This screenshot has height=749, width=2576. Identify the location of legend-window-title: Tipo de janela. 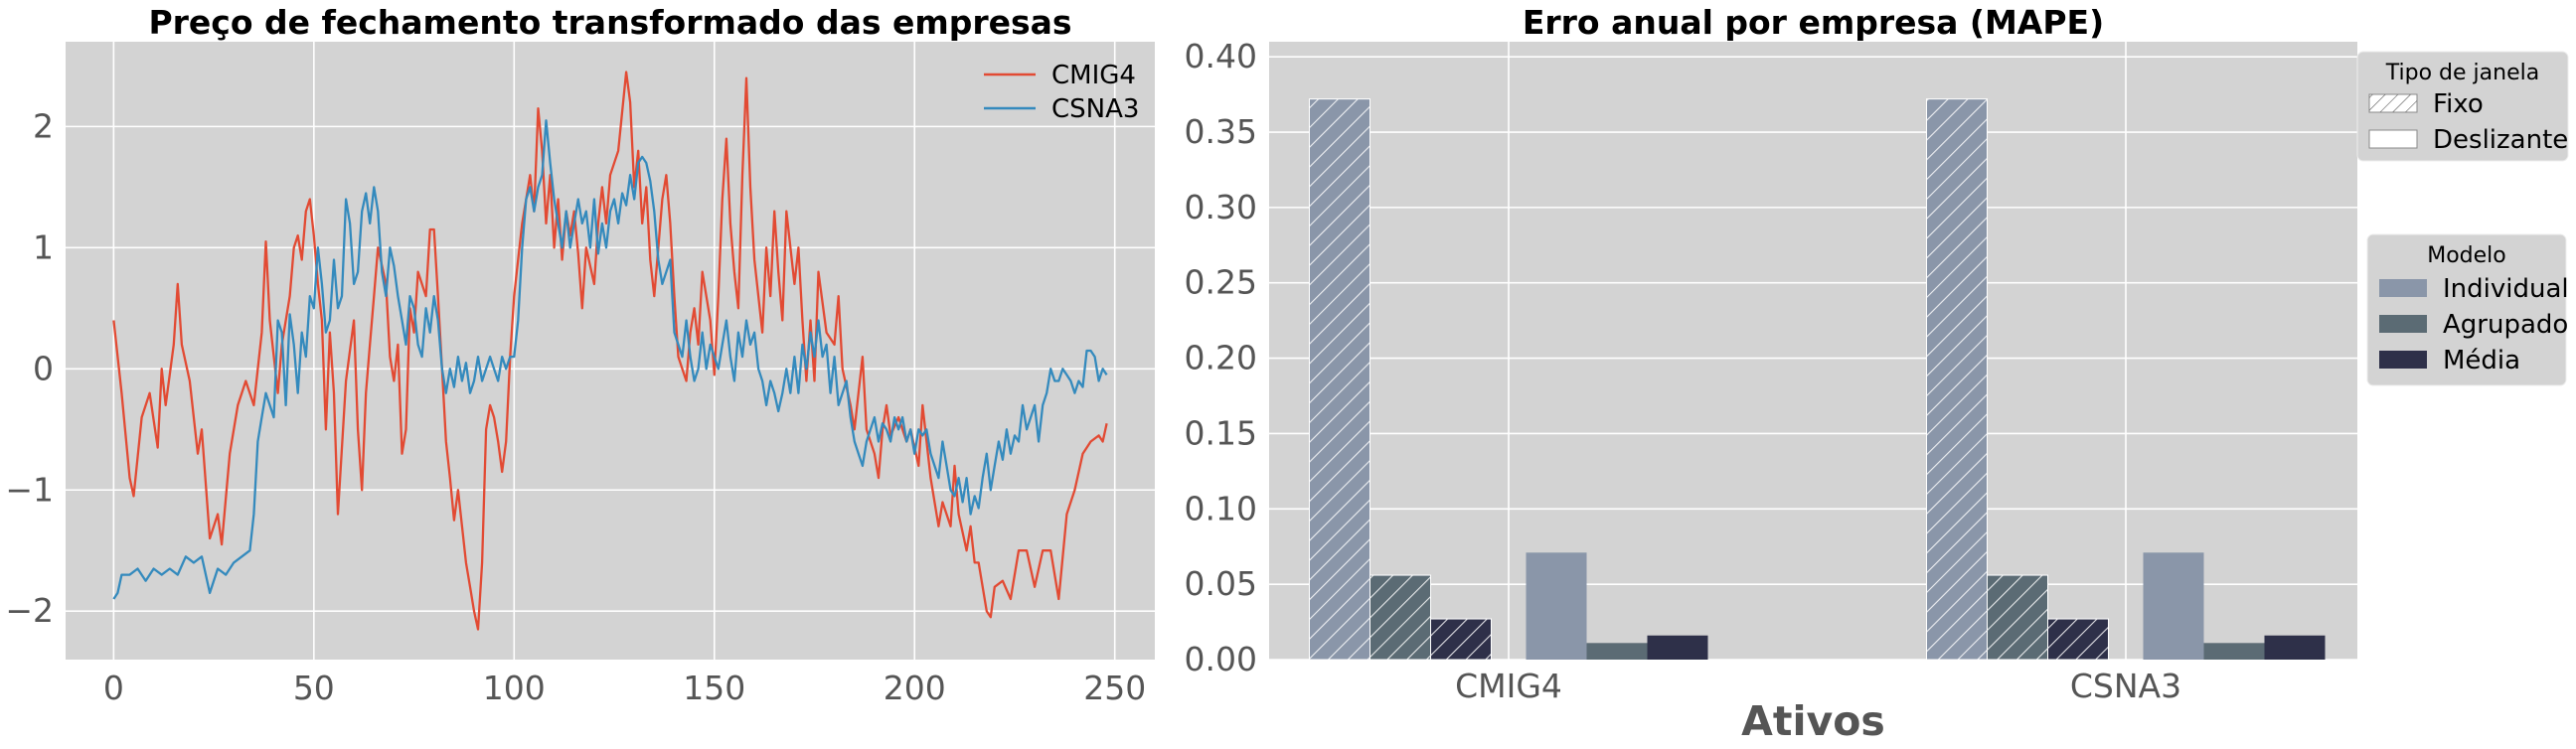
(2462, 73).